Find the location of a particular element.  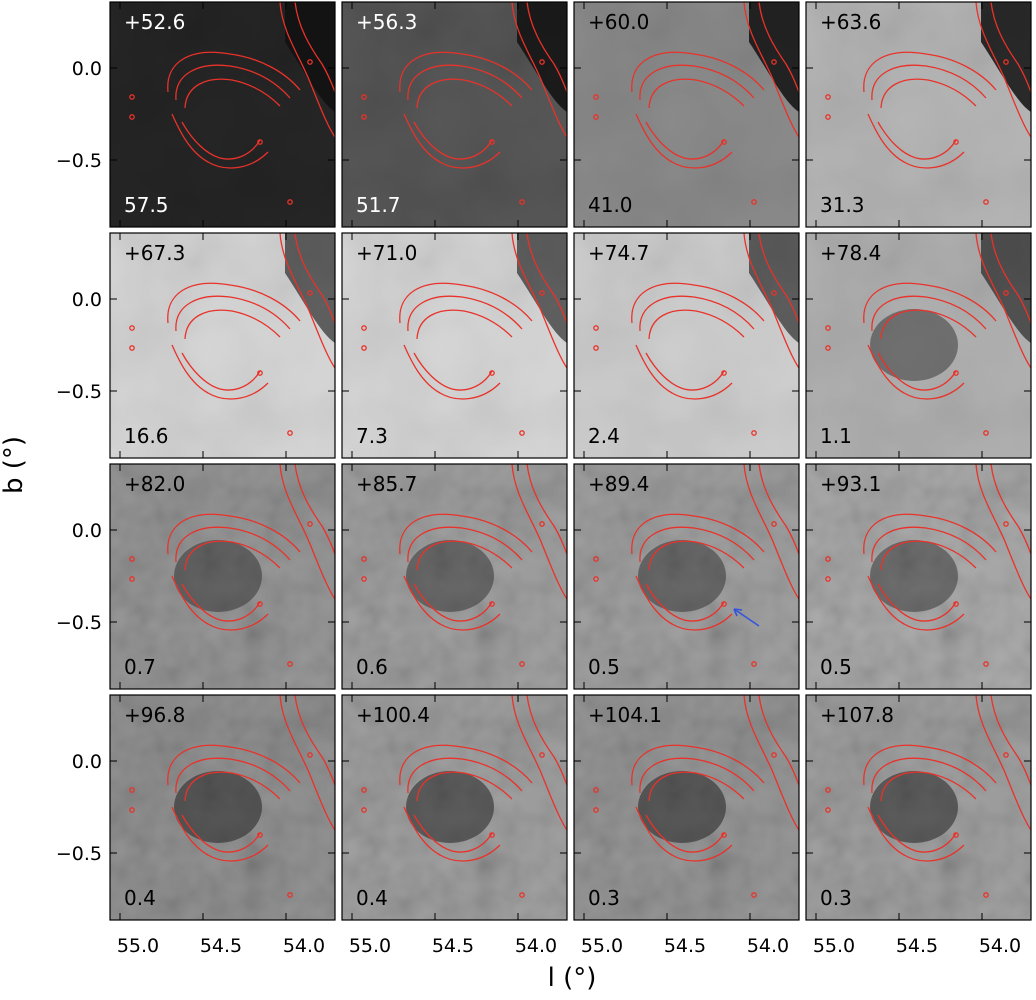

velocity-label: +52.6 is located at coordinates (154, 22).